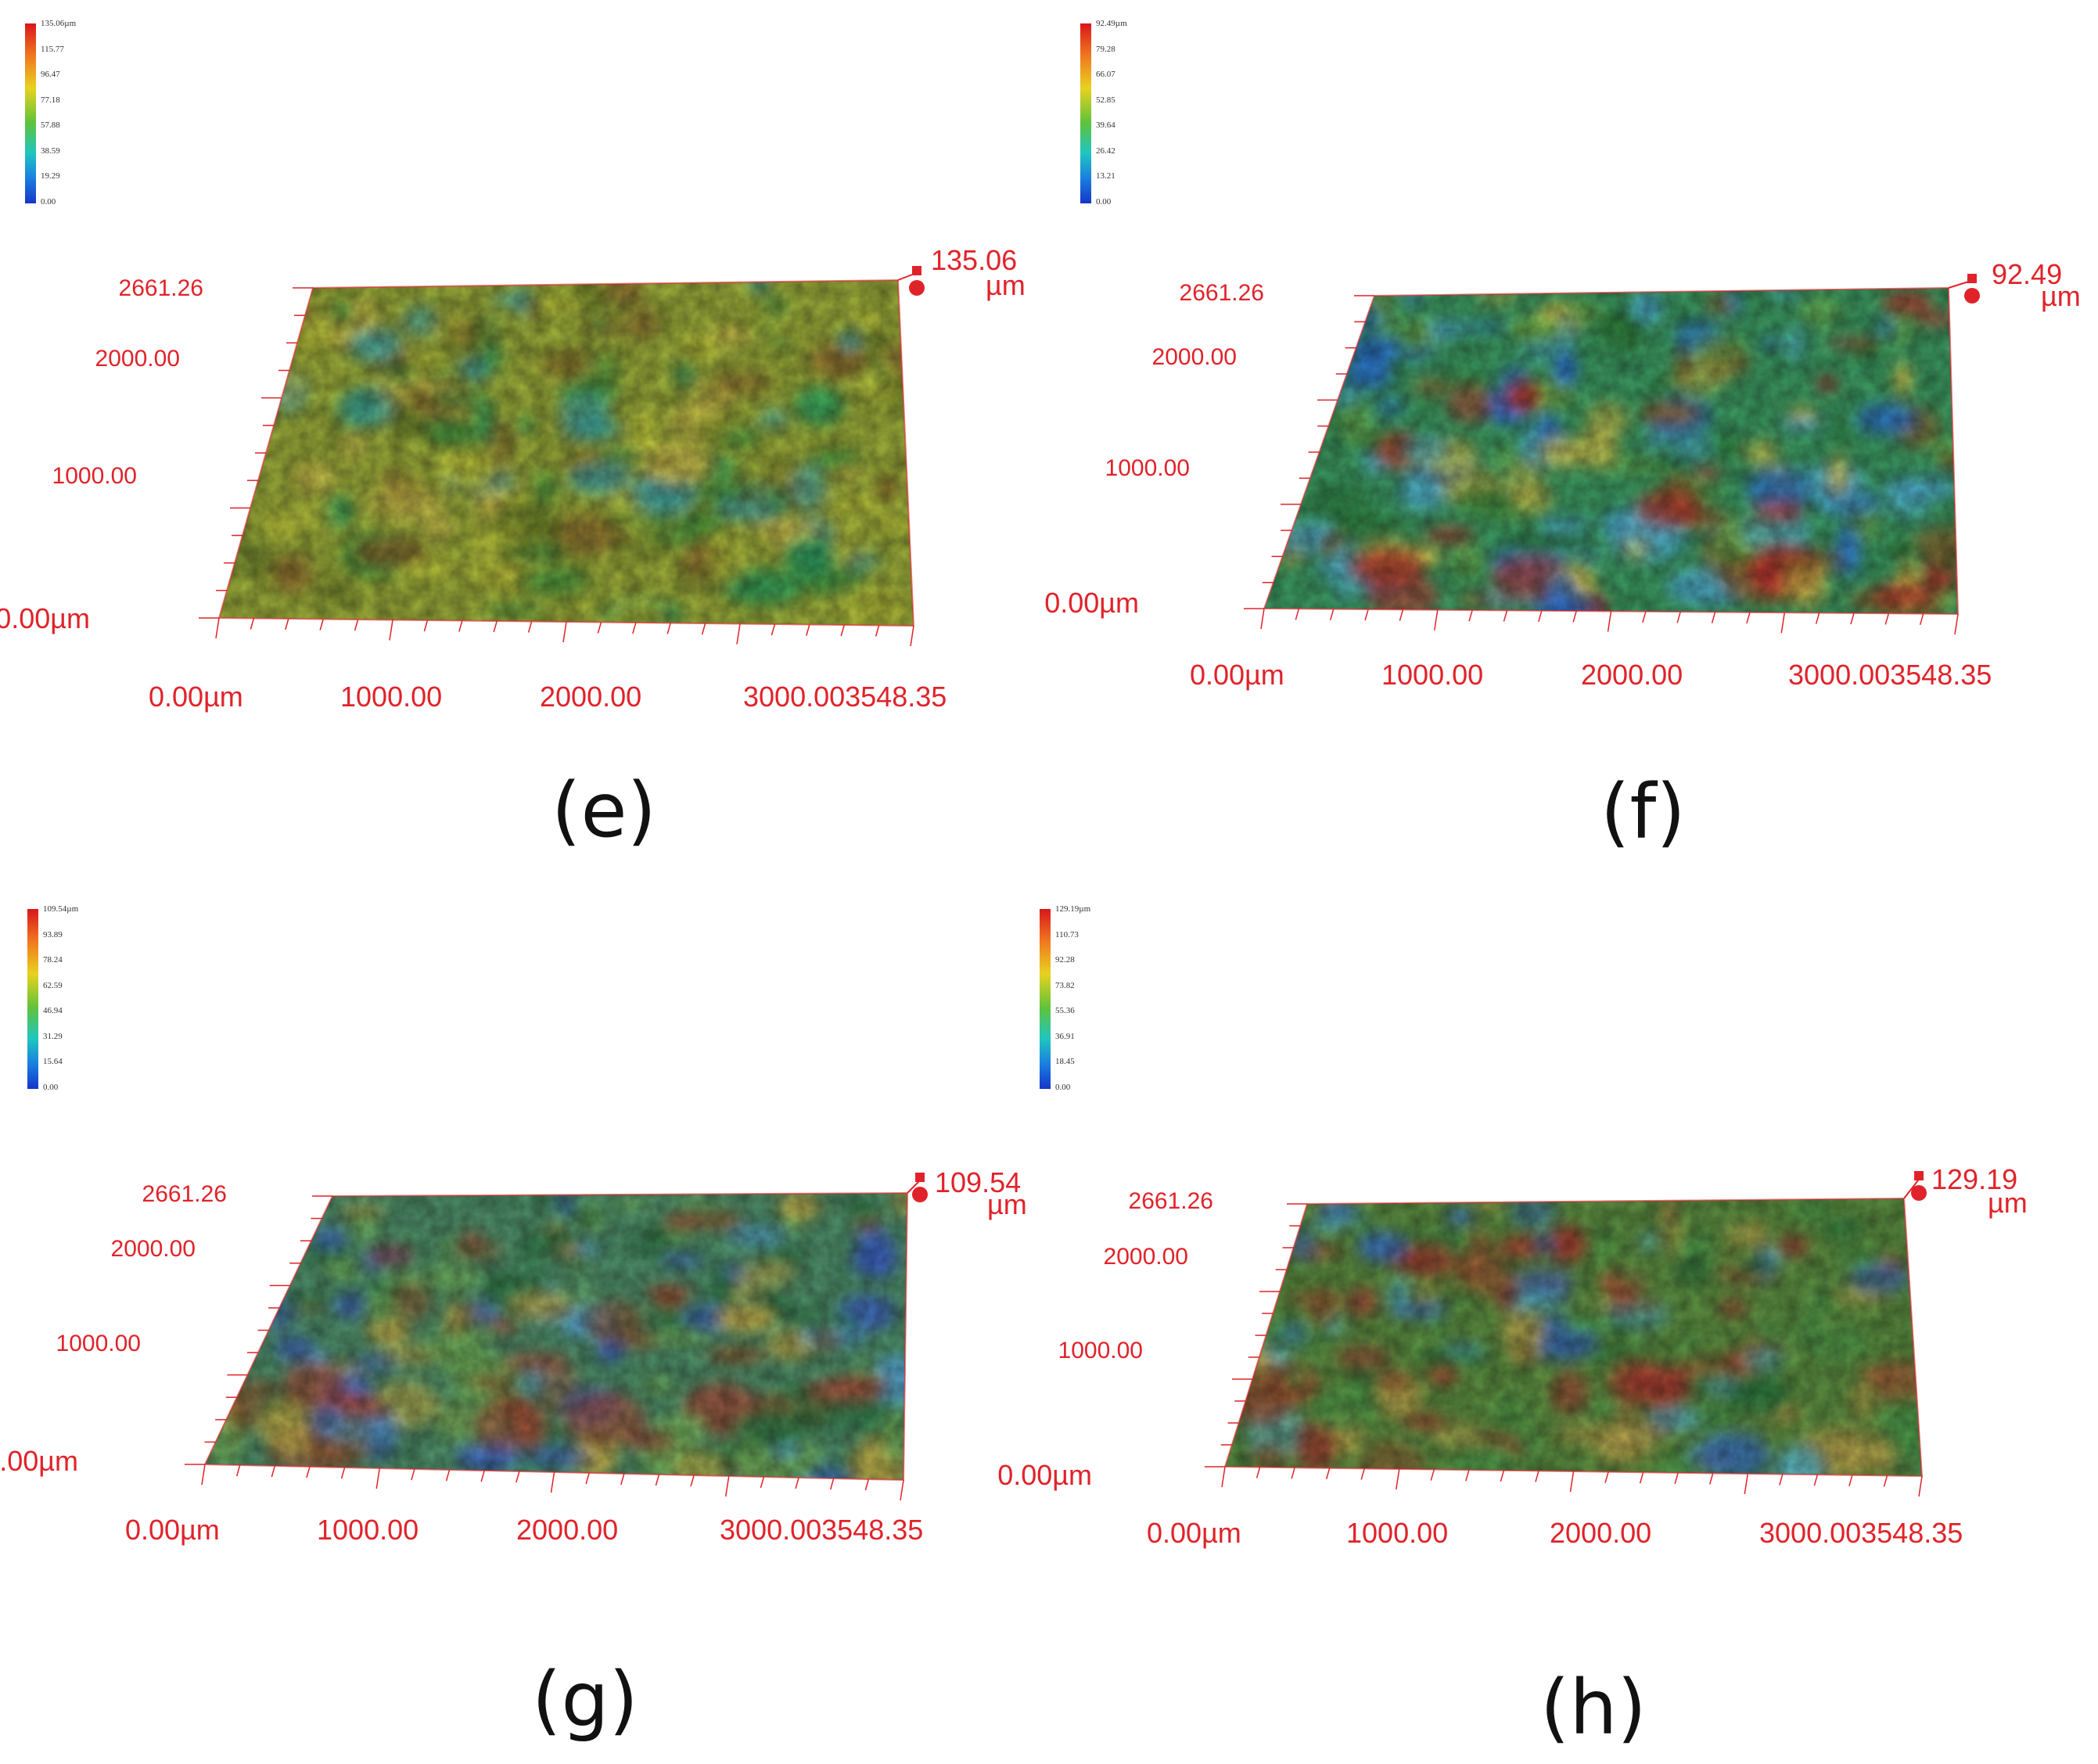 Image resolution: width=2098 pixels, height=1764 pixels. What do you see at coordinates (1105, 125) in the screenshot?
I see `colorbar-tick-label: 39.64` at bounding box center [1105, 125].